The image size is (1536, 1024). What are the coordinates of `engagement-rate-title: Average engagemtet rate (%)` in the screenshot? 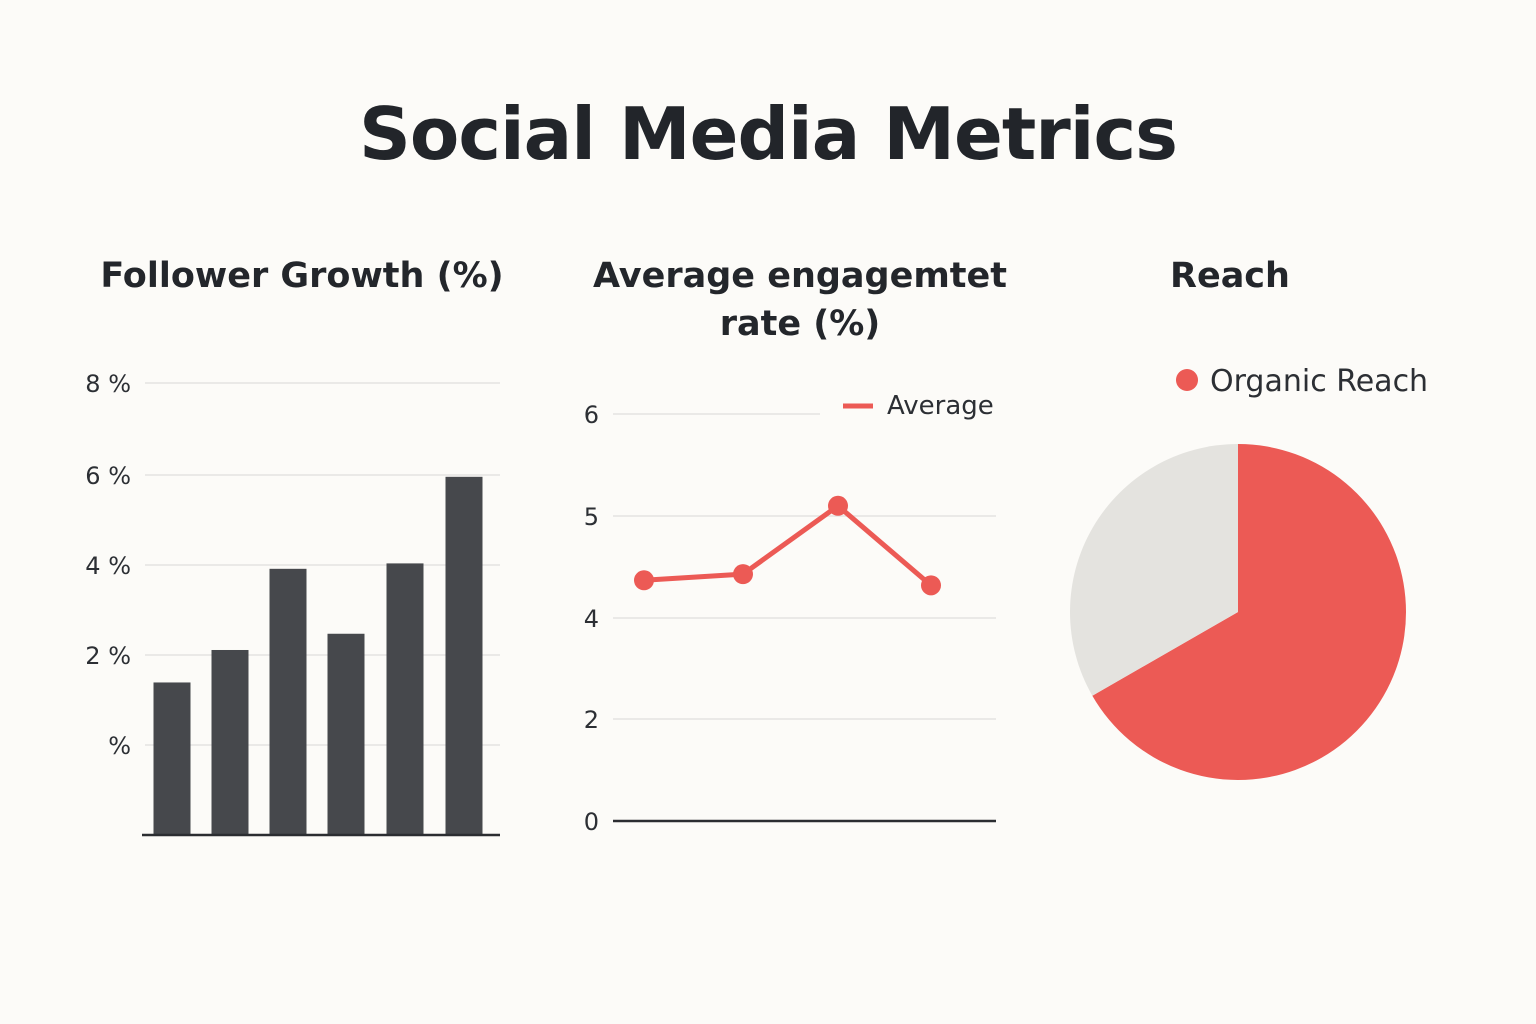 It's located at (800, 300).